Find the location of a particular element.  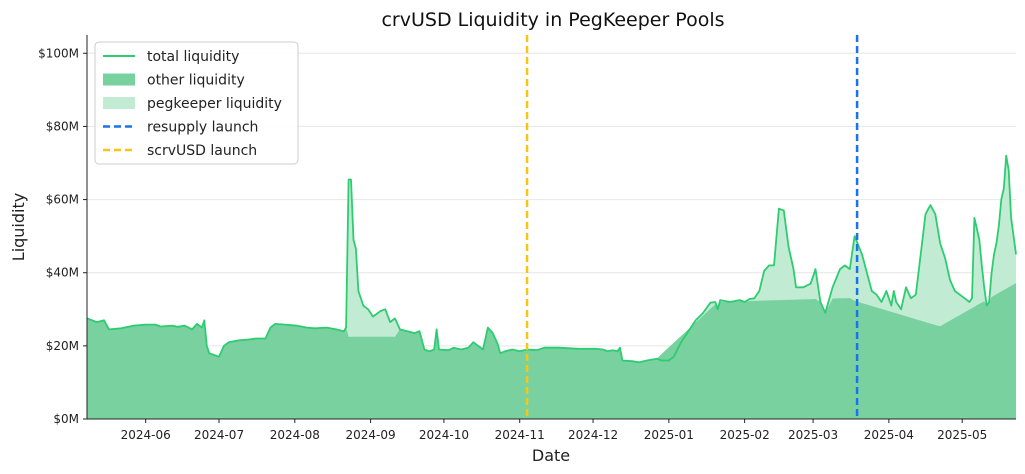

y-tick-label: $20M is located at coordinates (62, 346).